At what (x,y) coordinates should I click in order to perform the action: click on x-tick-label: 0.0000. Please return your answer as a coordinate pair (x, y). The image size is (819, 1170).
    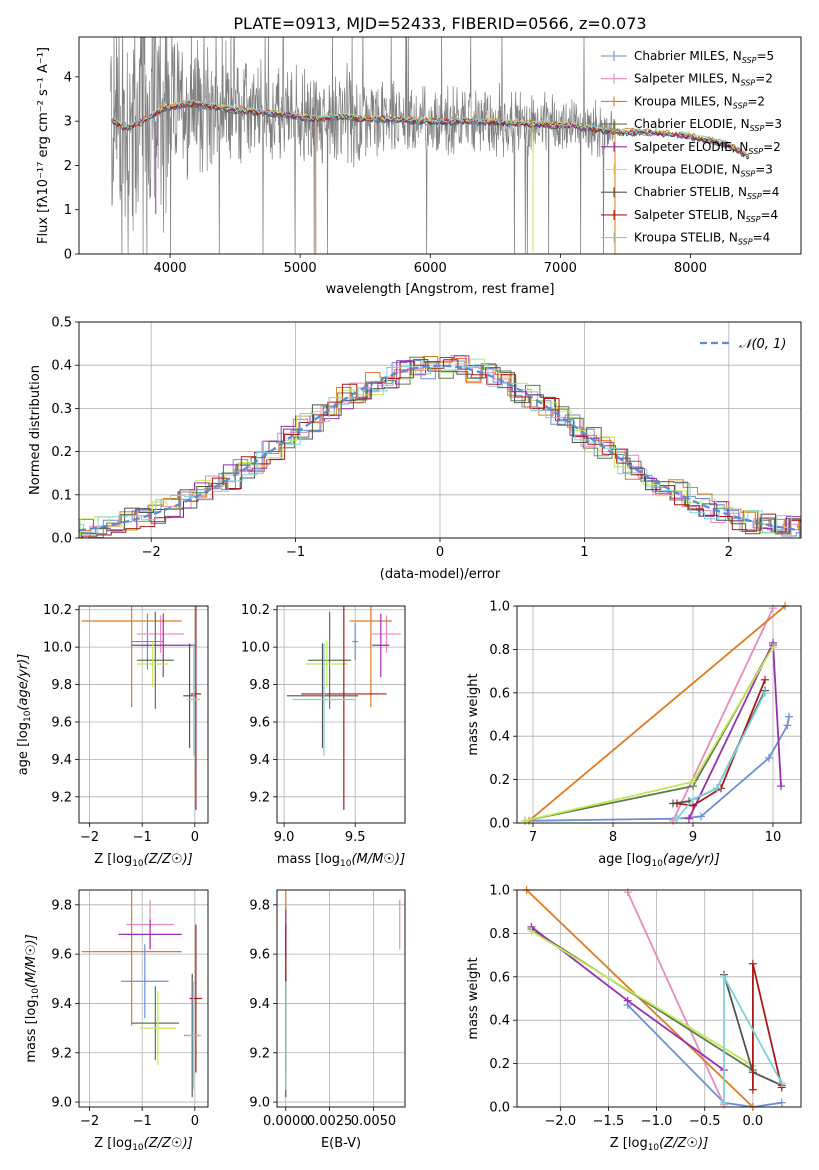
    Looking at the image, I should click on (286, 1121).